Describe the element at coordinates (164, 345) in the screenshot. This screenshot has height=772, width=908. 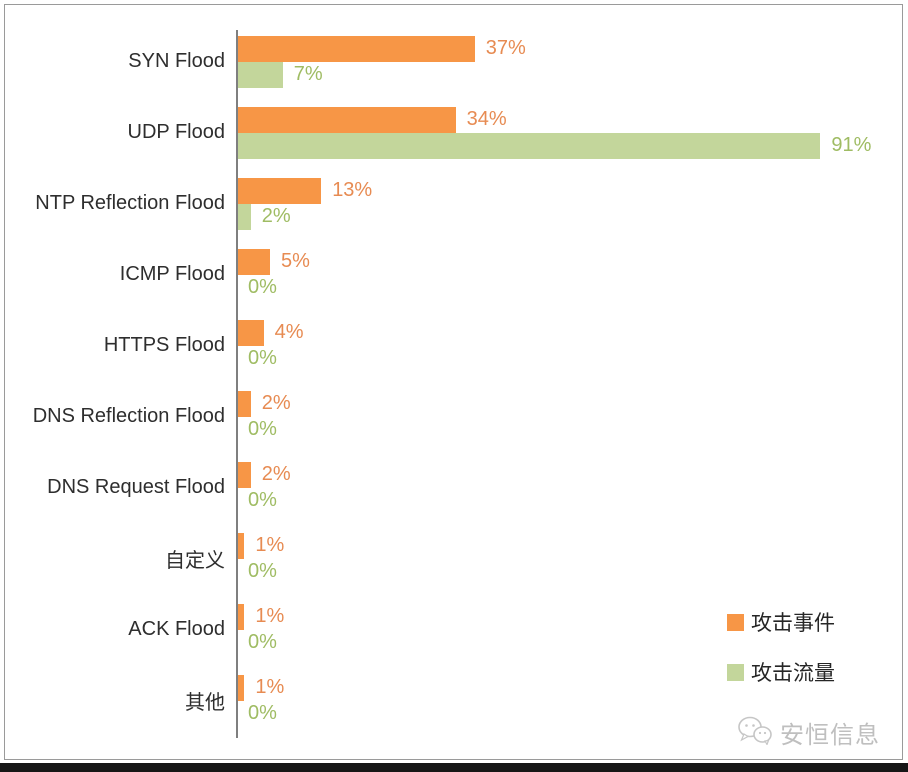
I see `category-label: HTTPS Flood` at that location.